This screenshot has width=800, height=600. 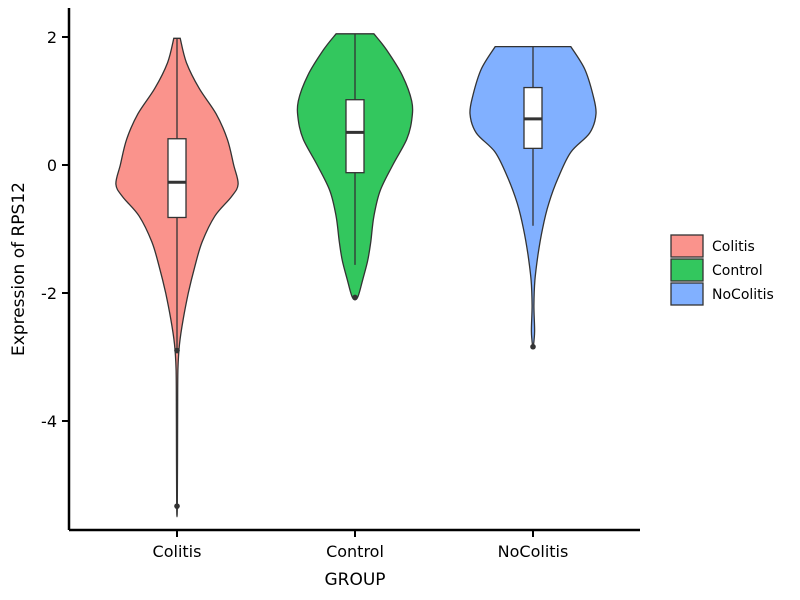 I want to click on y-tick-label-0: 2, so click(x=52, y=37).